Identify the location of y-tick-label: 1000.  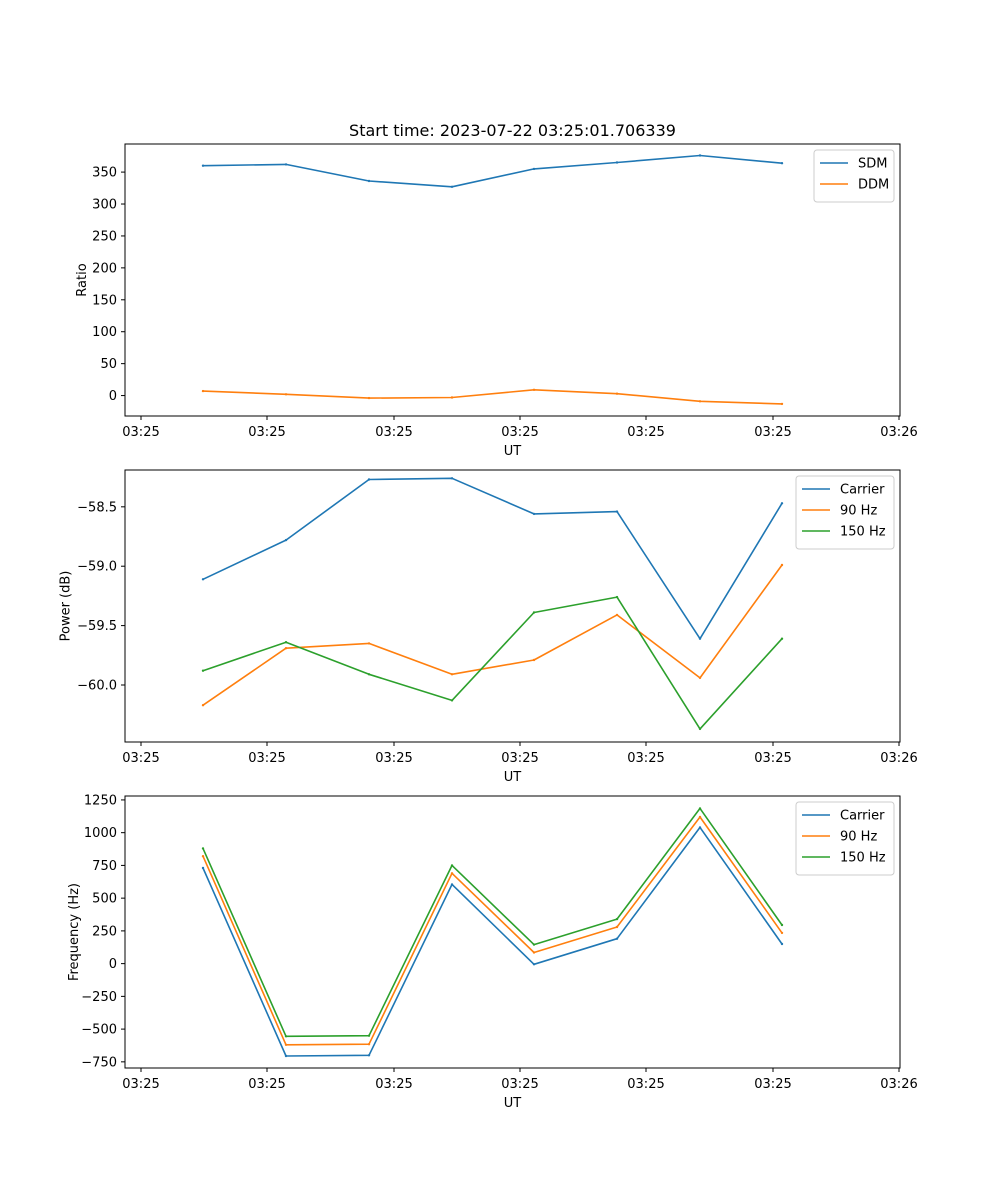
(100, 833).